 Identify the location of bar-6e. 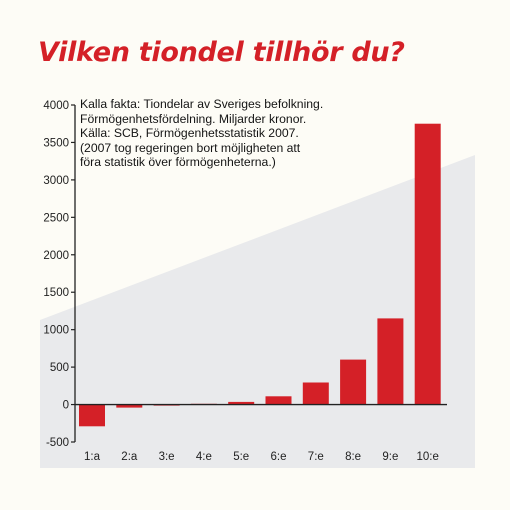
(278, 400).